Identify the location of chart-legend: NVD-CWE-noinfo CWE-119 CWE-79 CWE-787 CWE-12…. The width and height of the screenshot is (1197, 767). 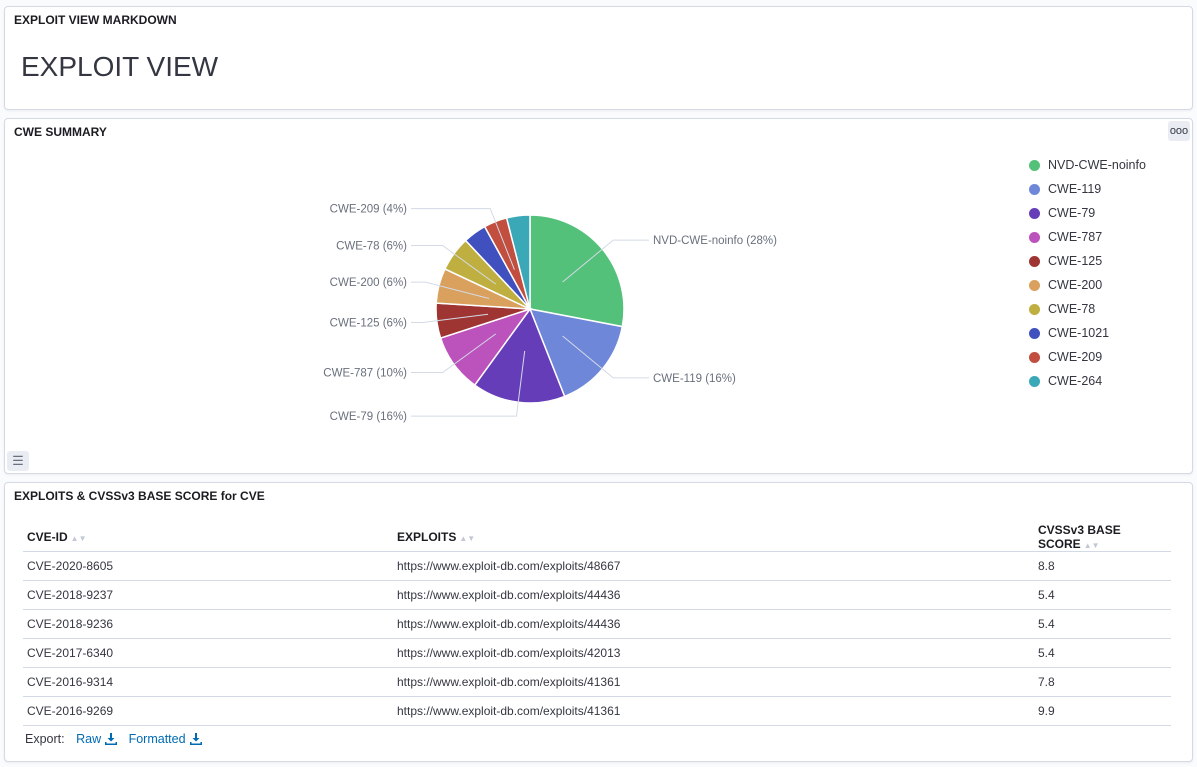
(1087, 273).